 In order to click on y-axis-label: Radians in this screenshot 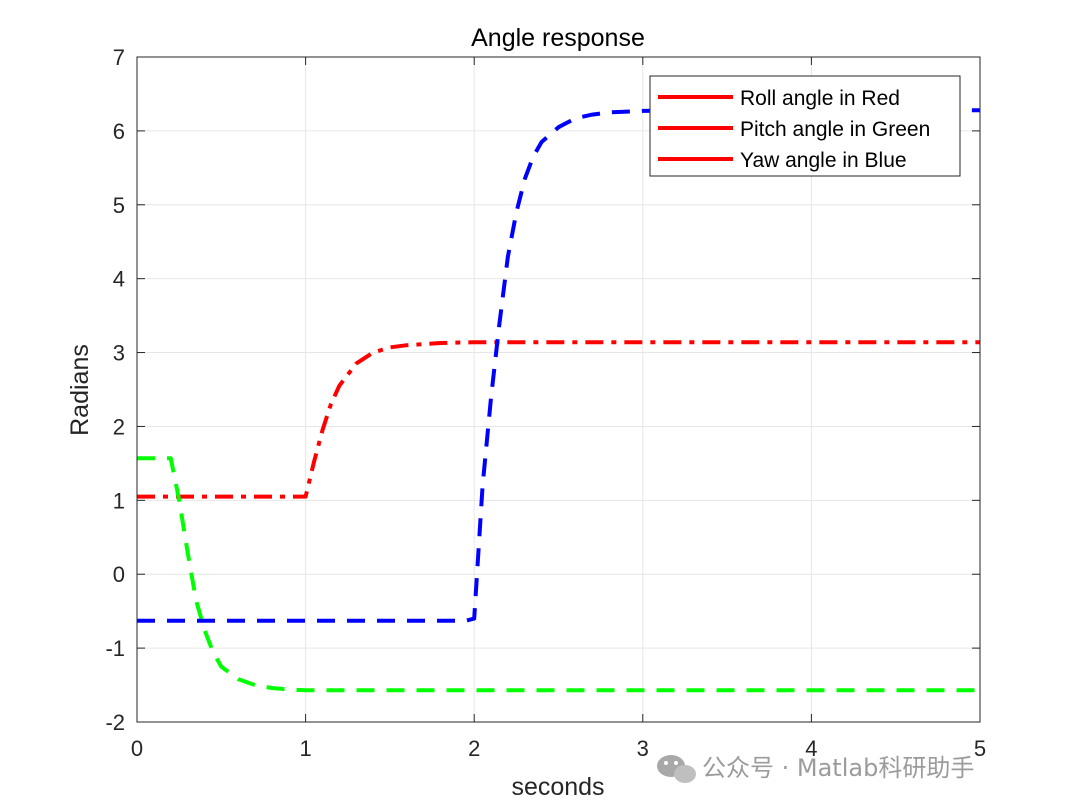, I will do `click(80, 390)`.